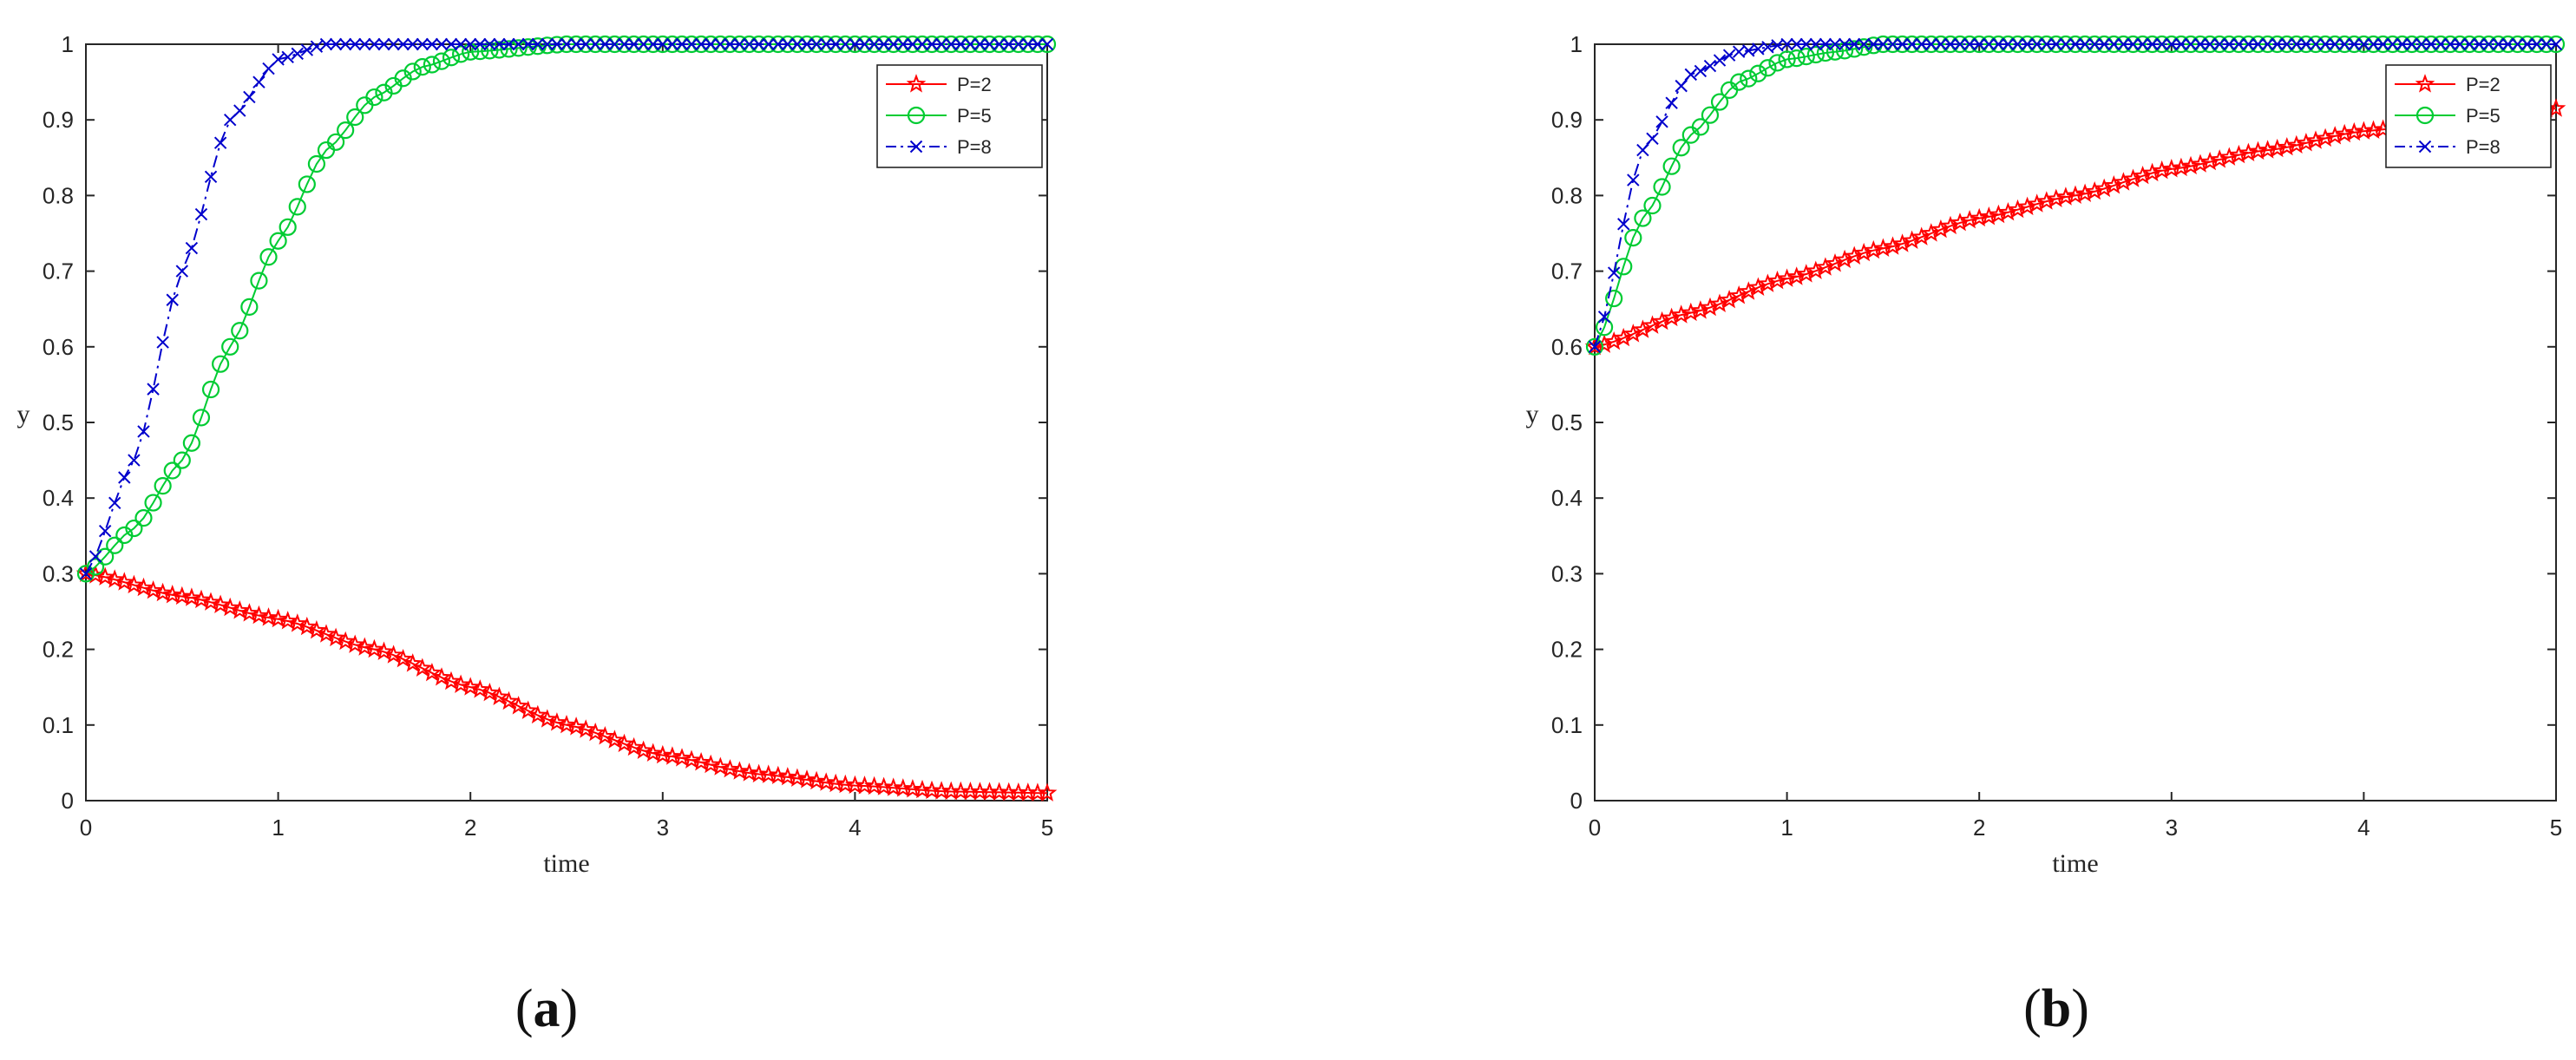 The image size is (2576, 1060). What do you see at coordinates (86, 828) in the screenshot?
I see `x-tick-label: 0` at bounding box center [86, 828].